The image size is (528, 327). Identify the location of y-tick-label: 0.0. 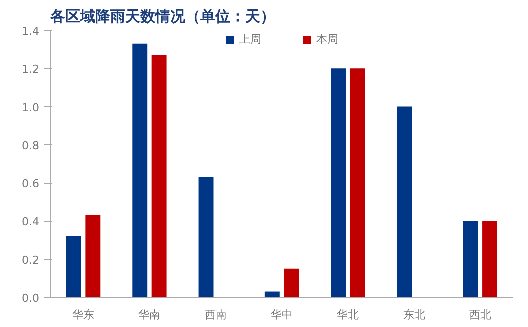
(31, 298).